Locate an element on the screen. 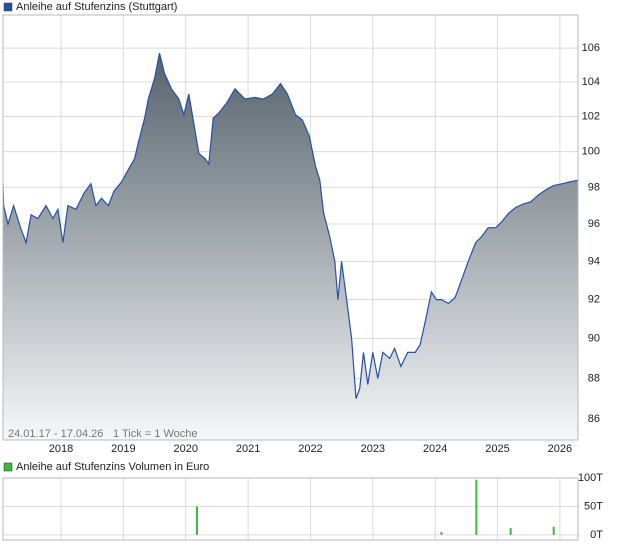 The height and width of the screenshot is (546, 620). x-tick-label: 2019 is located at coordinates (123, 449).